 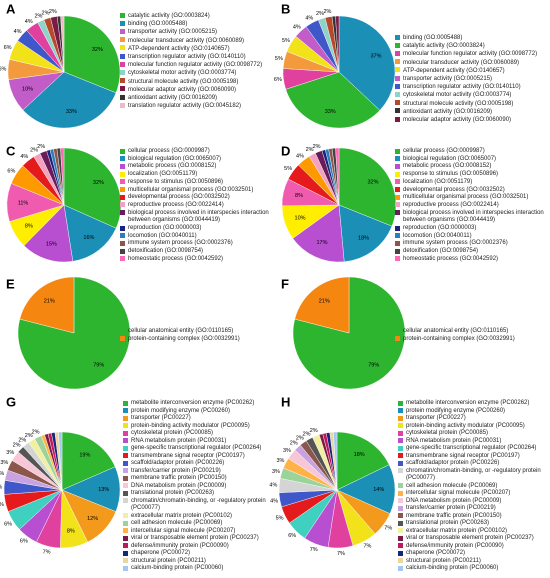 What do you see at coordinates (471, 183) in the screenshot?
I see `legend-item: localization (GO:0051179)` at bounding box center [471, 183].